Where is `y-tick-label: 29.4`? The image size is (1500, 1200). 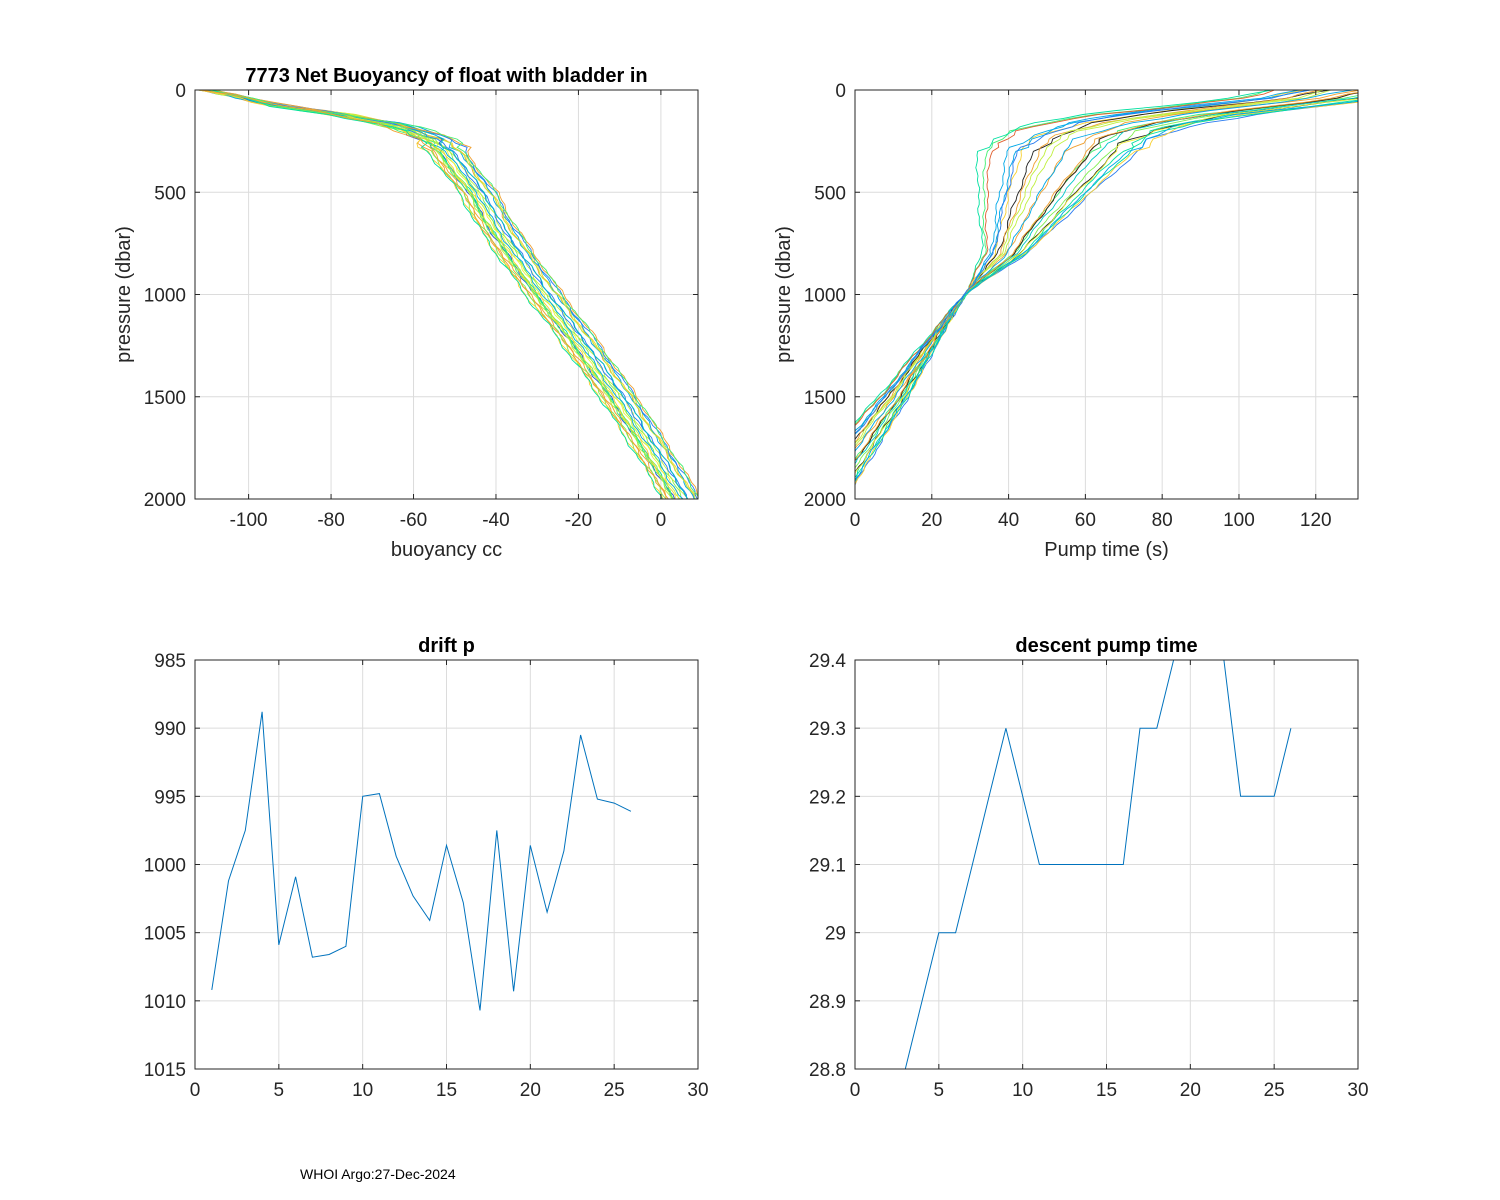 y-tick-label: 29.4 is located at coordinates (827, 661).